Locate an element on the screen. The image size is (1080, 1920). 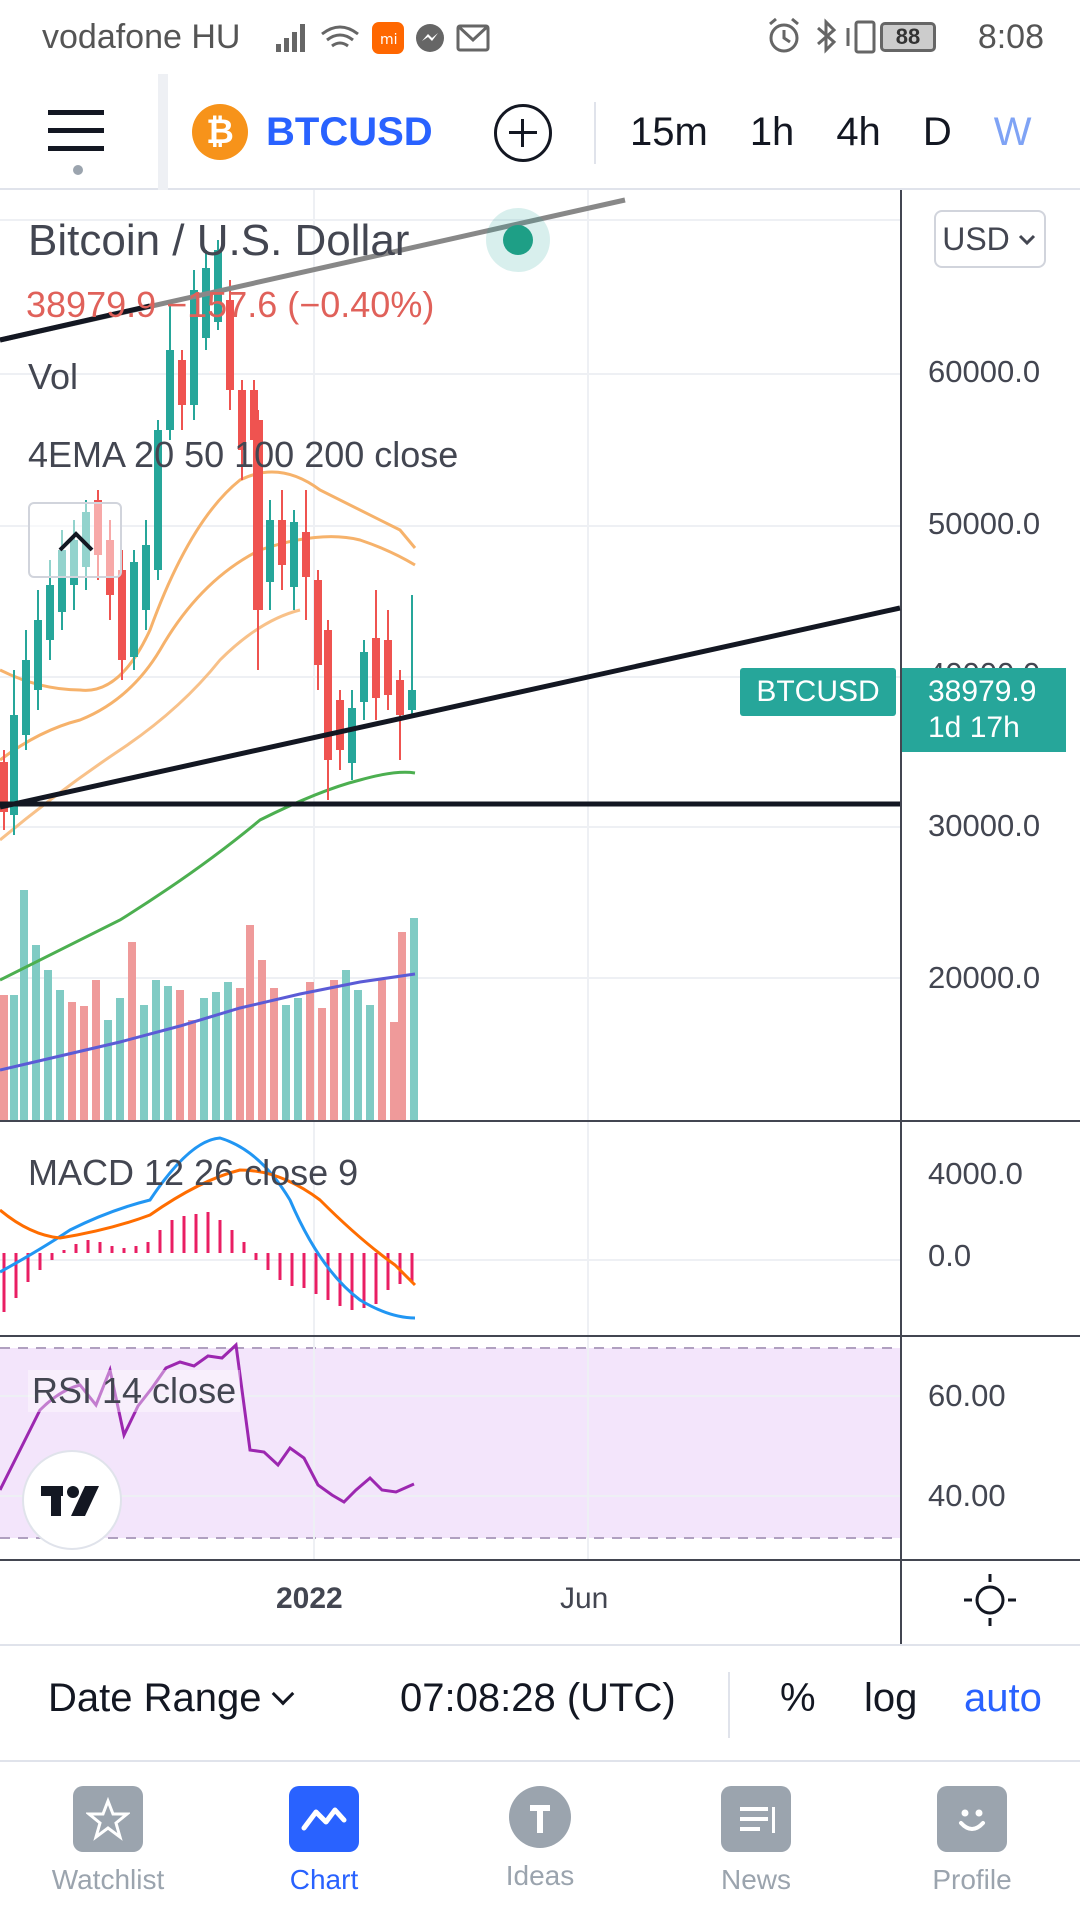
support-trend-line is located at coordinates (450, 707).